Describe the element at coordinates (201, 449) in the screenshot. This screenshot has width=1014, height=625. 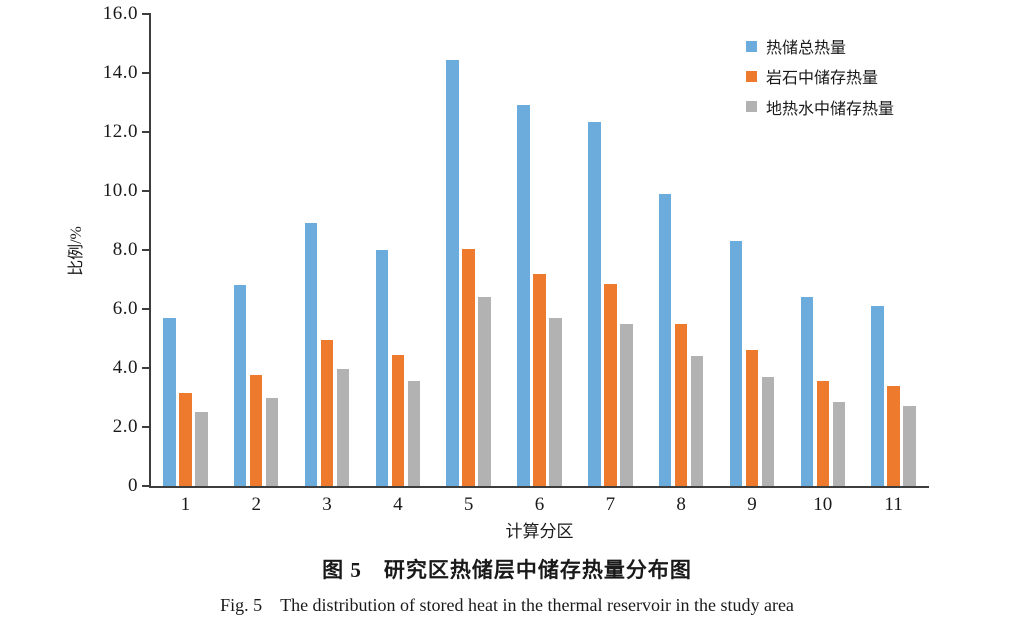
I see `bar-series3-zone1` at that location.